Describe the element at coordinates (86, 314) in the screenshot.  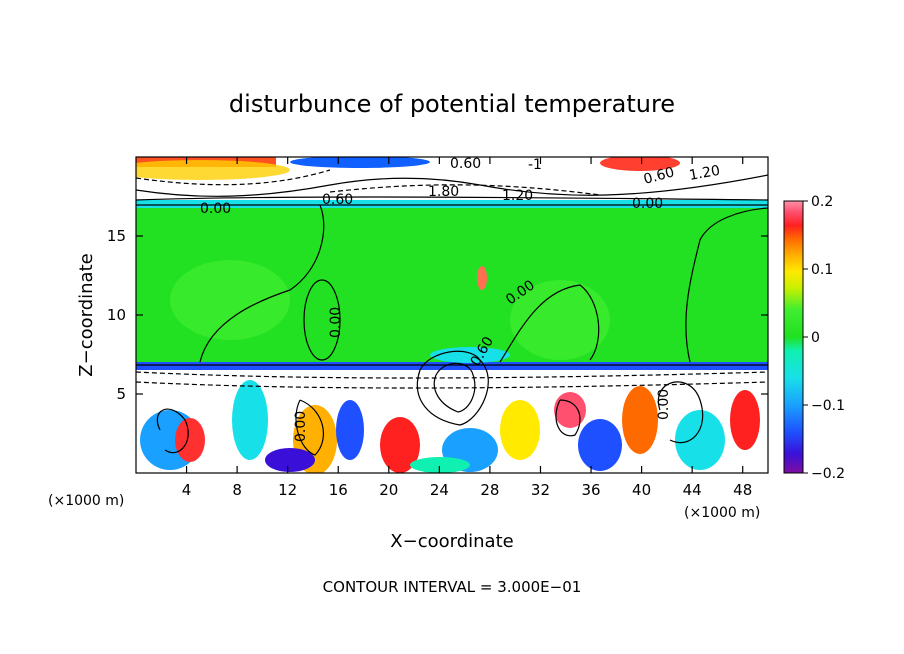
I see `y-axis-label: Z−coordinate` at that location.